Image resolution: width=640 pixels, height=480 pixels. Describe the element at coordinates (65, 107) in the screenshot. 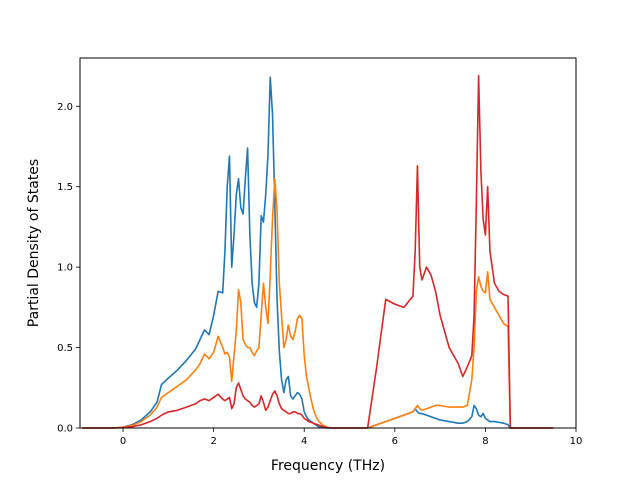

I see `y-tick-label: 2.0` at that location.